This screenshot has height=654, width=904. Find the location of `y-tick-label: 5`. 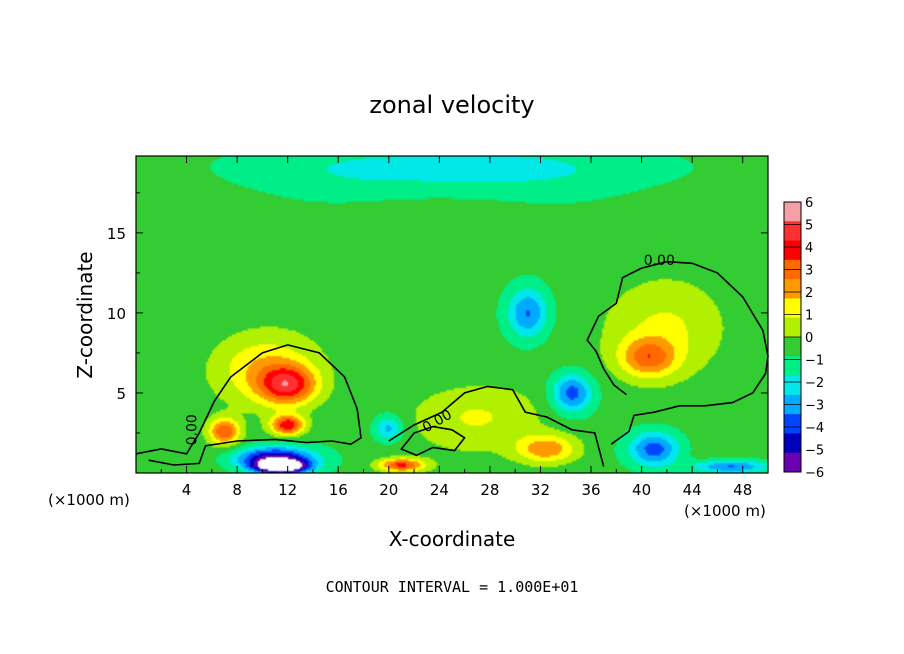

y-tick-label: 5 is located at coordinates (121, 394).